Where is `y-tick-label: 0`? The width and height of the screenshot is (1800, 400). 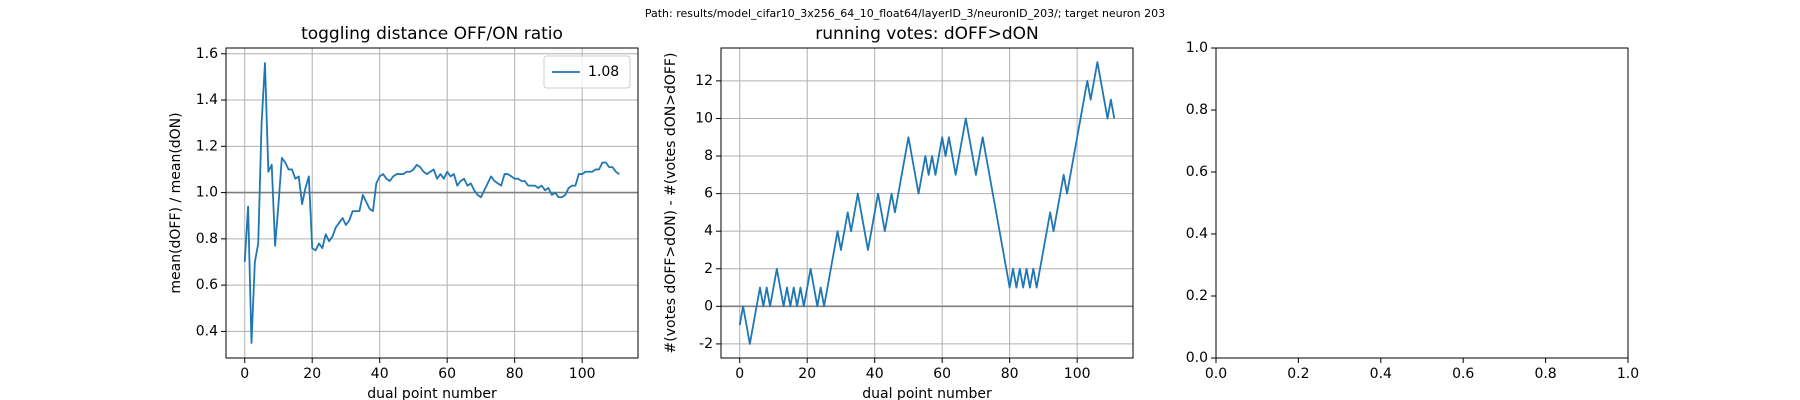 y-tick-label: 0 is located at coordinates (708, 306).